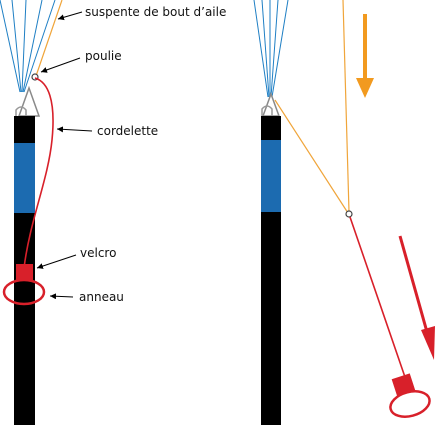  I want to click on velcro-left, so click(24, 272).